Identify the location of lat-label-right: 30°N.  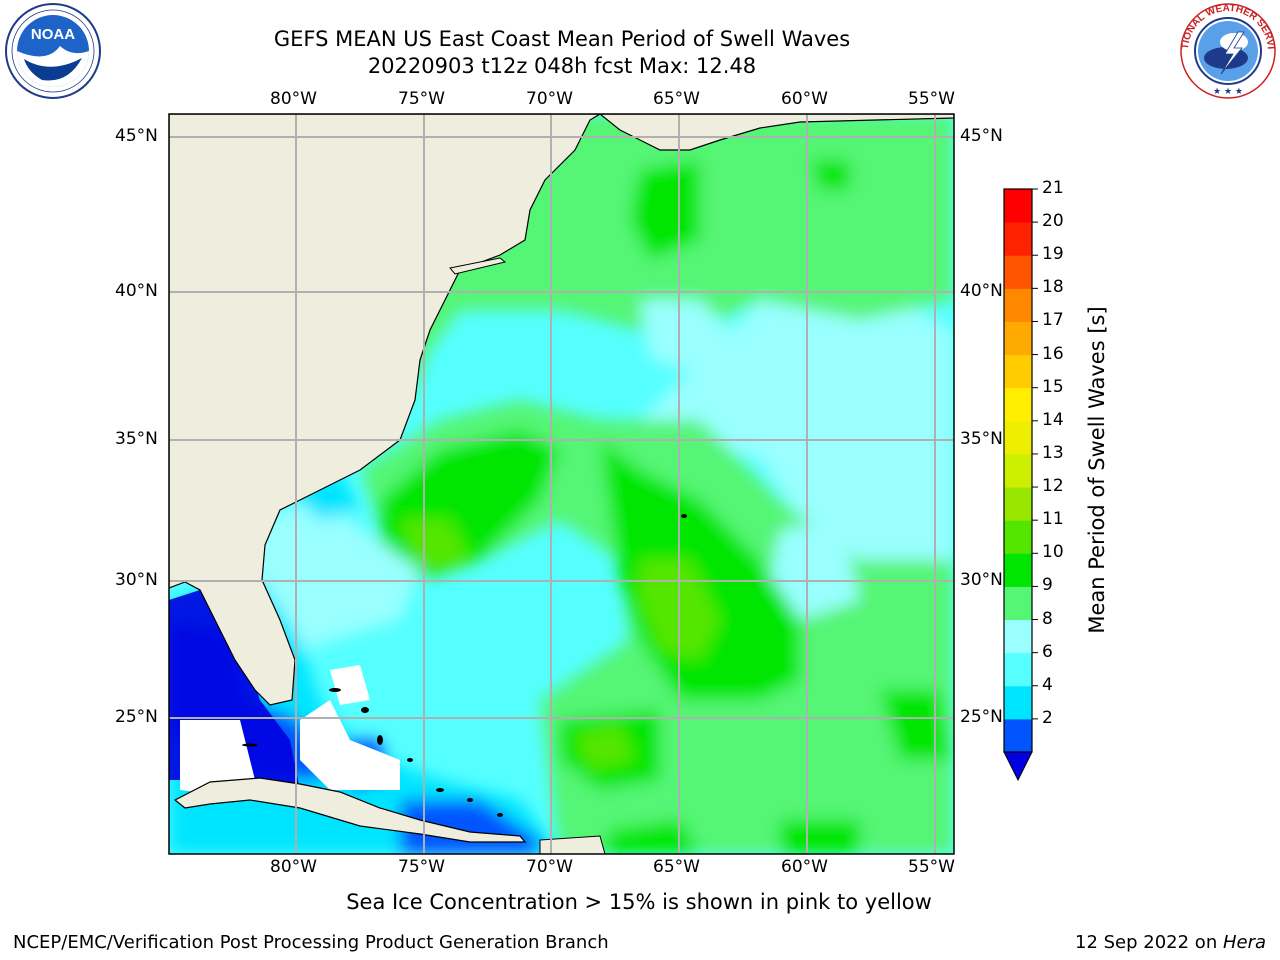
(981, 580).